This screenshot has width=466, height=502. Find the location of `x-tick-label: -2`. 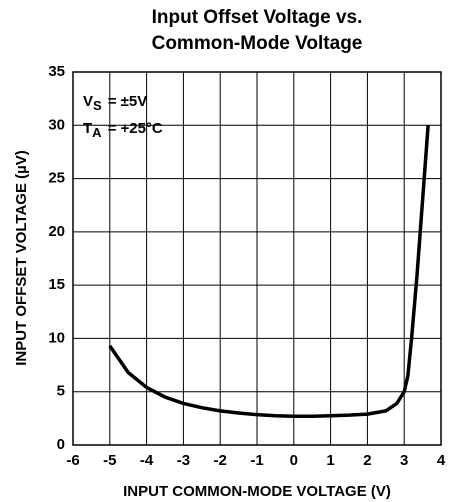

x-tick-label: -2 is located at coordinates (220, 460).